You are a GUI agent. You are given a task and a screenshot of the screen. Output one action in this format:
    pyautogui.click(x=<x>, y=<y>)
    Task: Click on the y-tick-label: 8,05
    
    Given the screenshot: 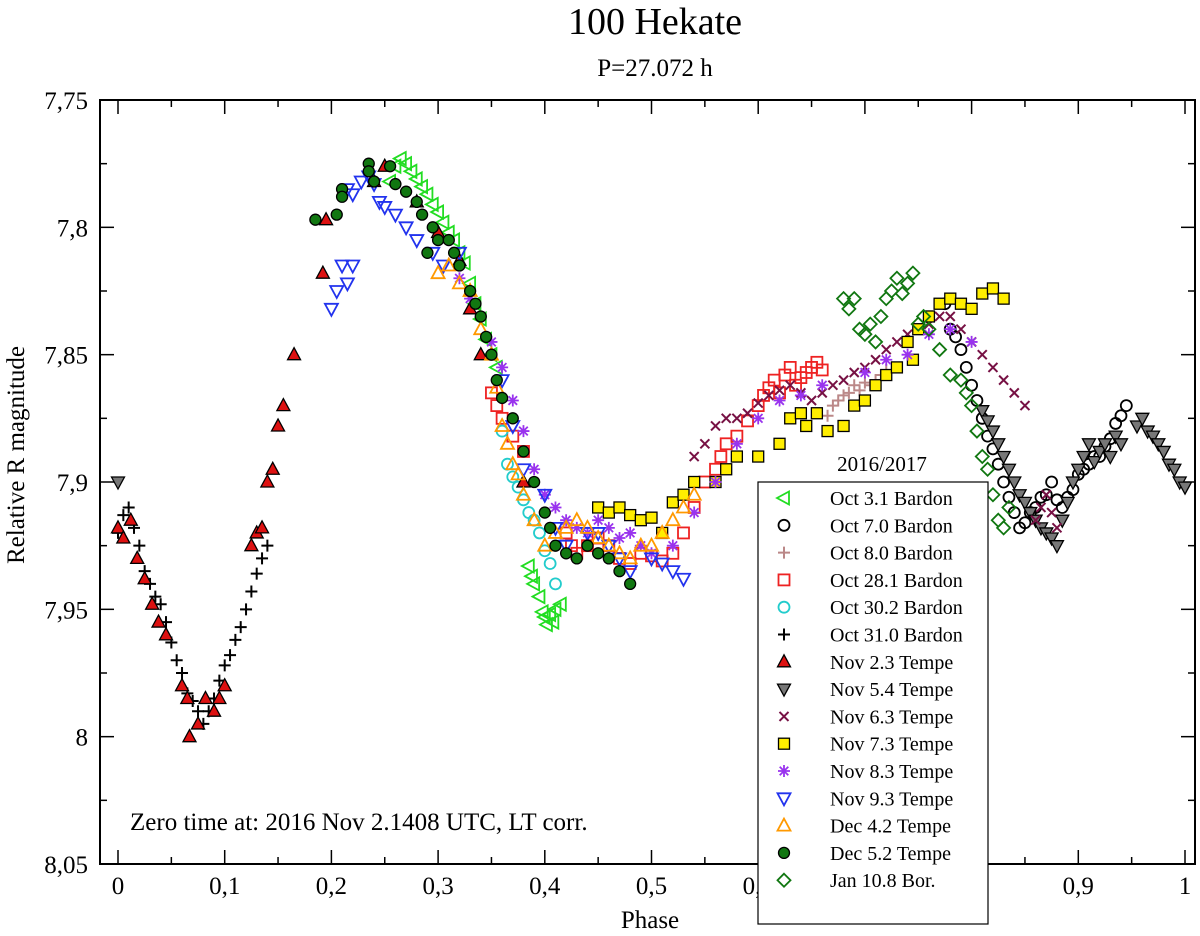 What is the action you would take?
    pyautogui.click(x=66, y=865)
    